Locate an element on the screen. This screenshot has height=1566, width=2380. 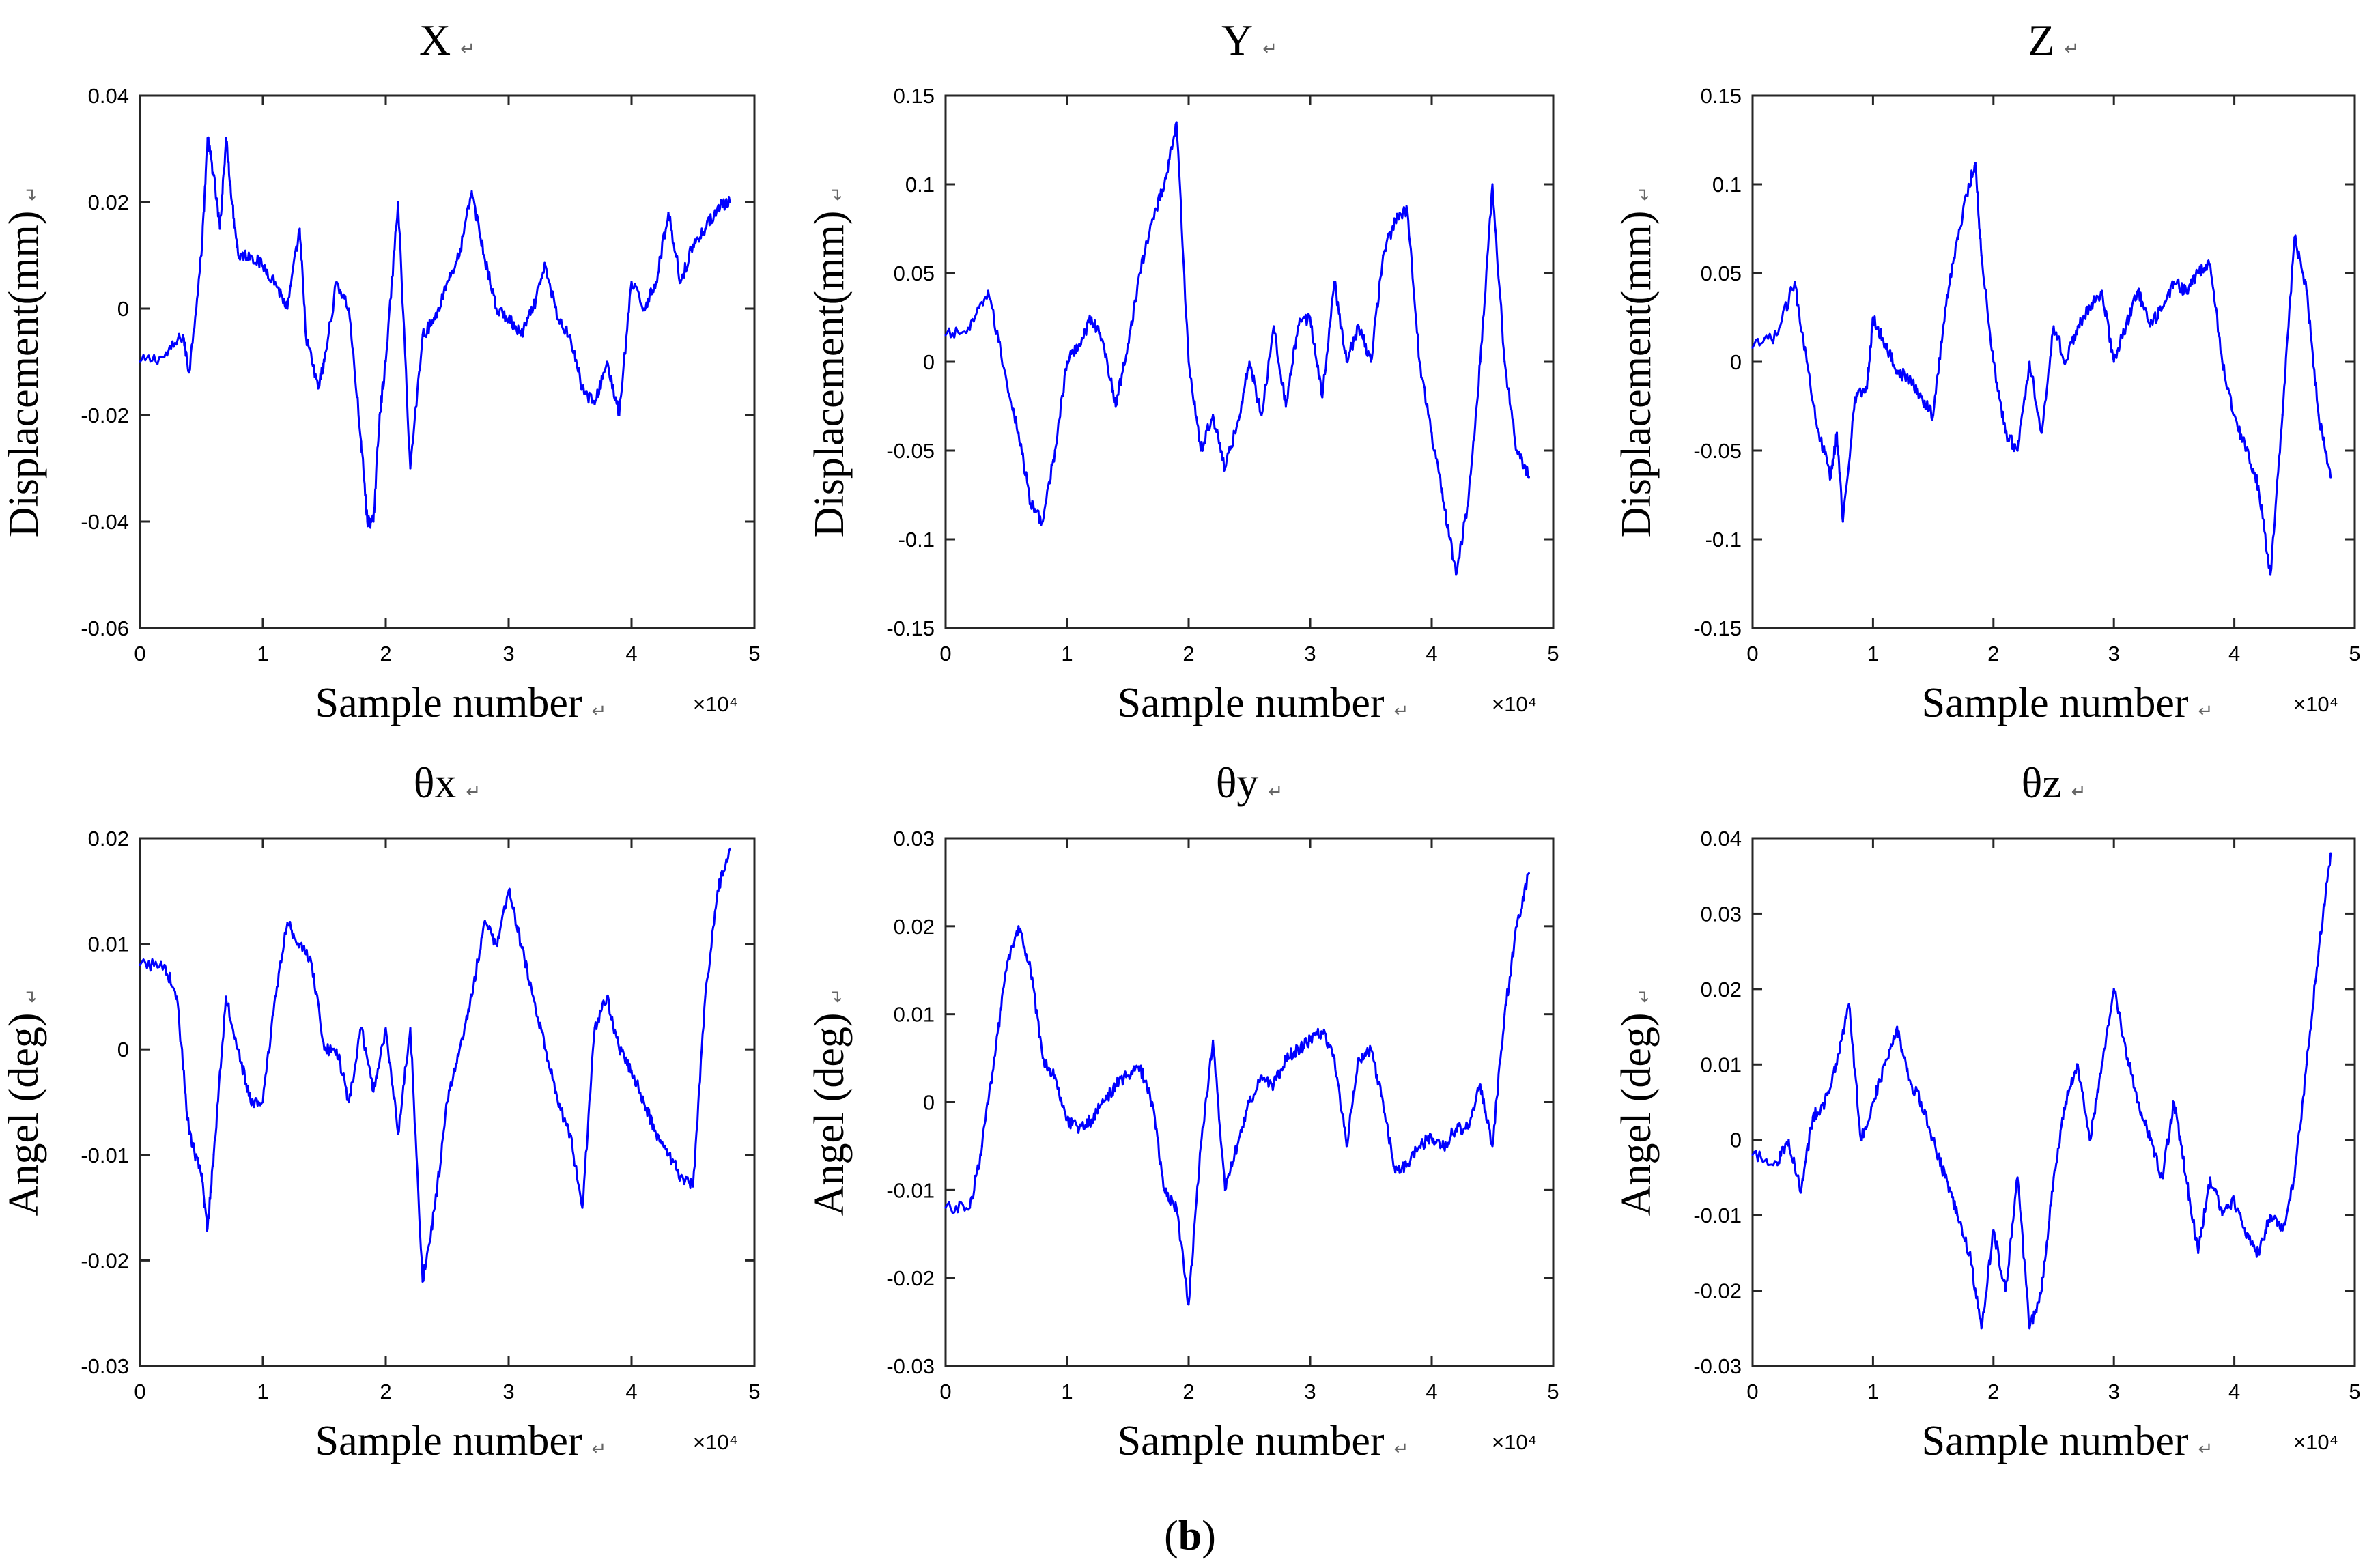
y-tick-label: -0.1 is located at coordinates (1723, 540).